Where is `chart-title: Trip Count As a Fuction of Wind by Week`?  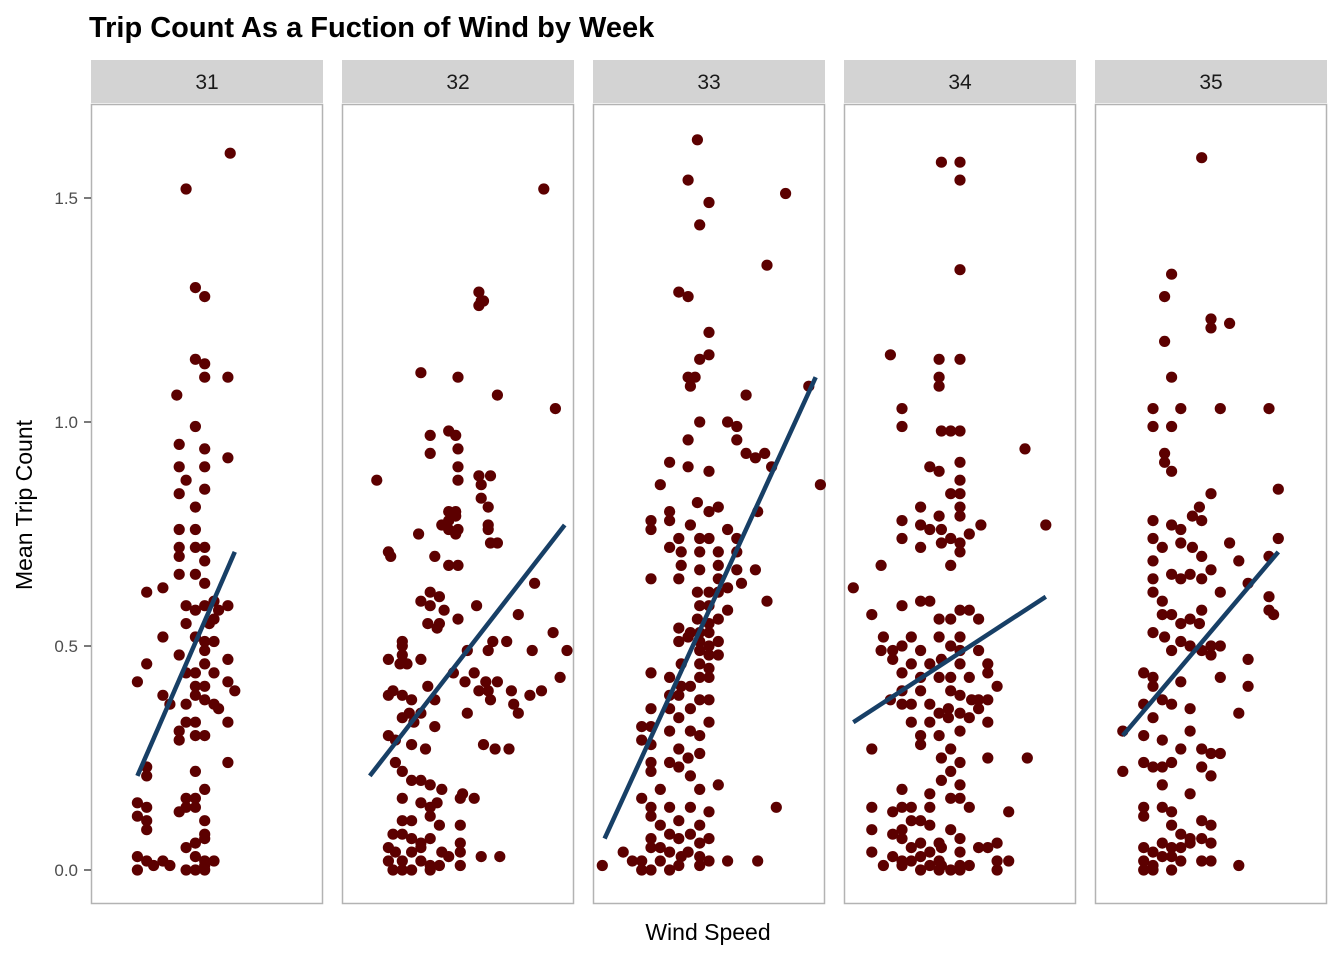
chart-title: Trip Count As a Fuction of Wind by Week is located at coordinates (372, 28).